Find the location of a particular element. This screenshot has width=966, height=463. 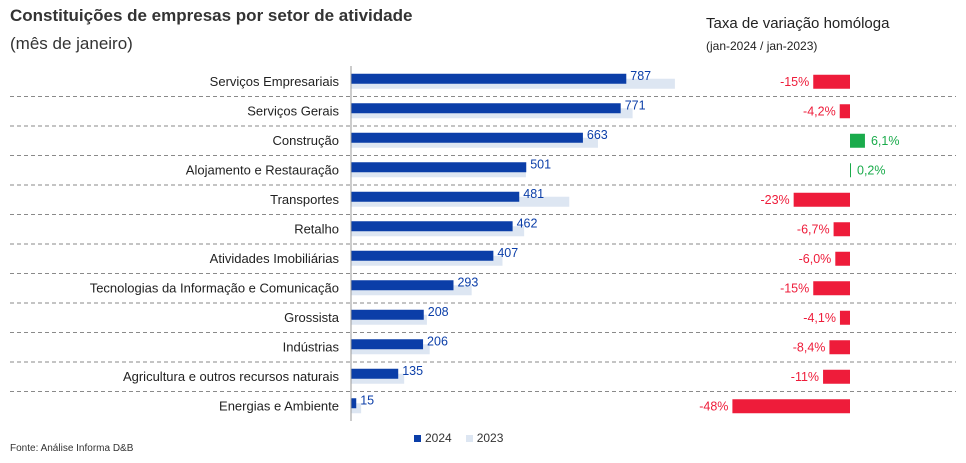

growth-label: -11% is located at coordinates (805, 377).